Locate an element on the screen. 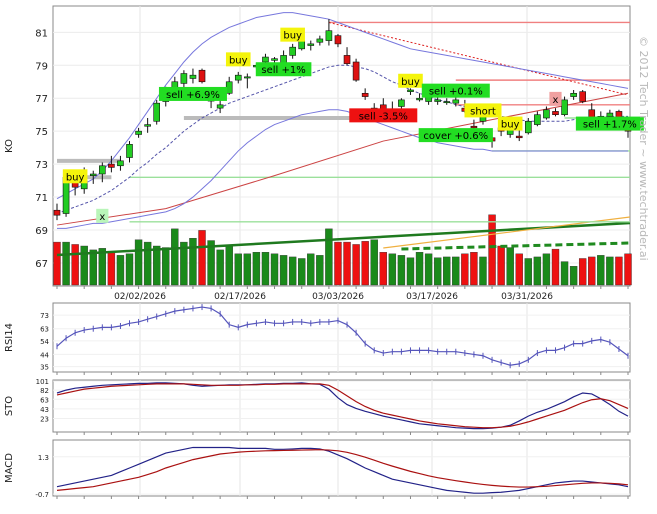 The width and height of the screenshot is (657, 514). macd-panel: 1.3 -0.7 MACD is located at coordinates (317, 469).